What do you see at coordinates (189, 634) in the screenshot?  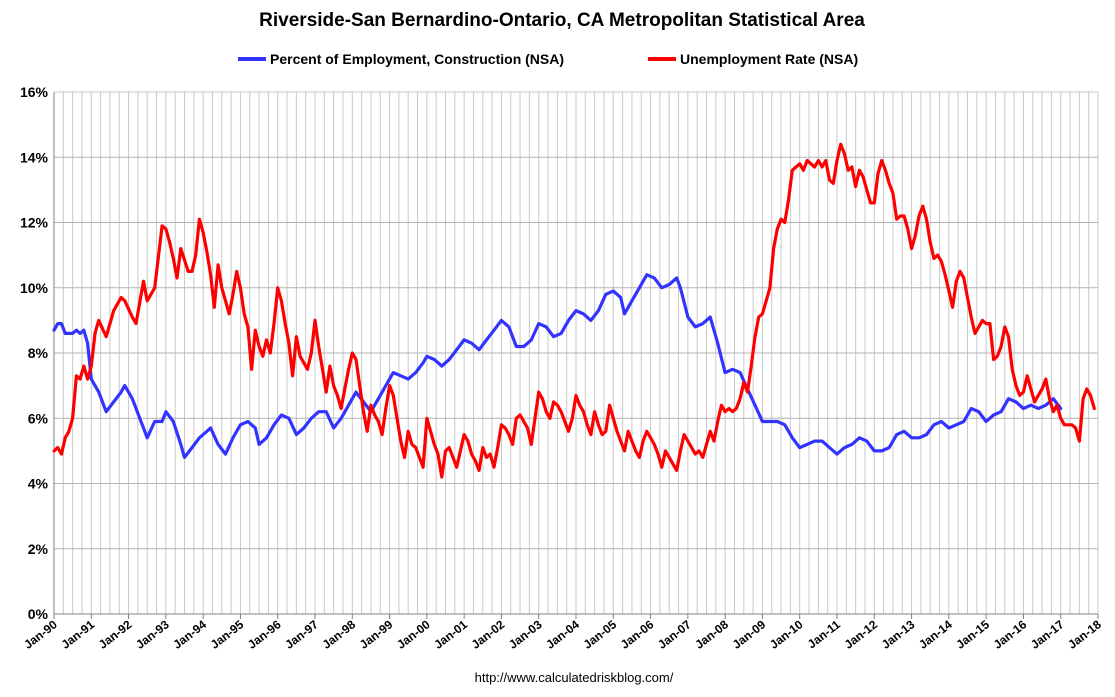 I see `x-tick-label: Jan-94` at bounding box center [189, 634].